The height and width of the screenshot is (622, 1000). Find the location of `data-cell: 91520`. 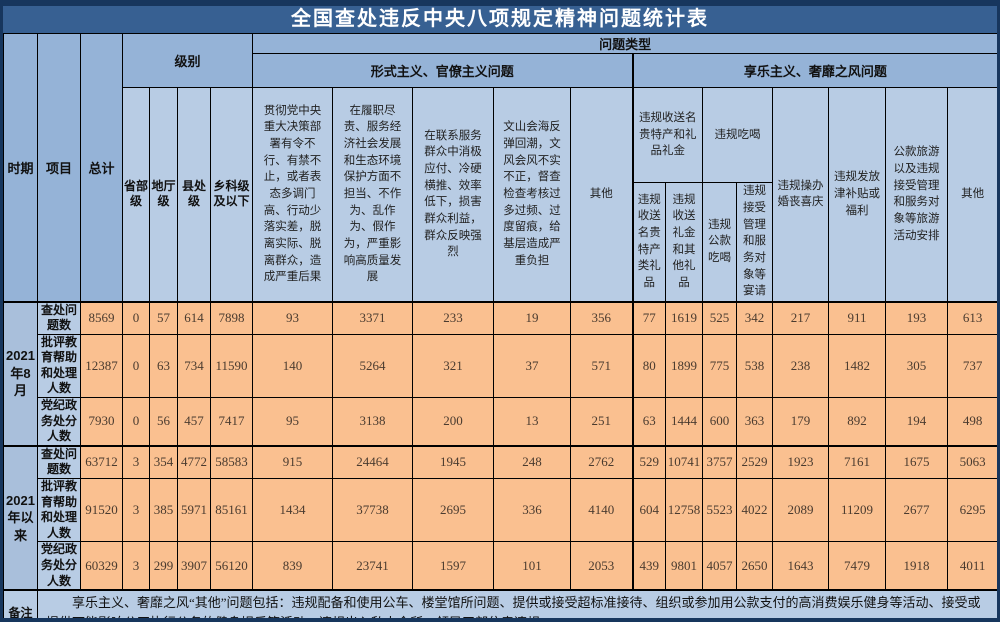

data-cell: 91520 is located at coordinates (101, 510).